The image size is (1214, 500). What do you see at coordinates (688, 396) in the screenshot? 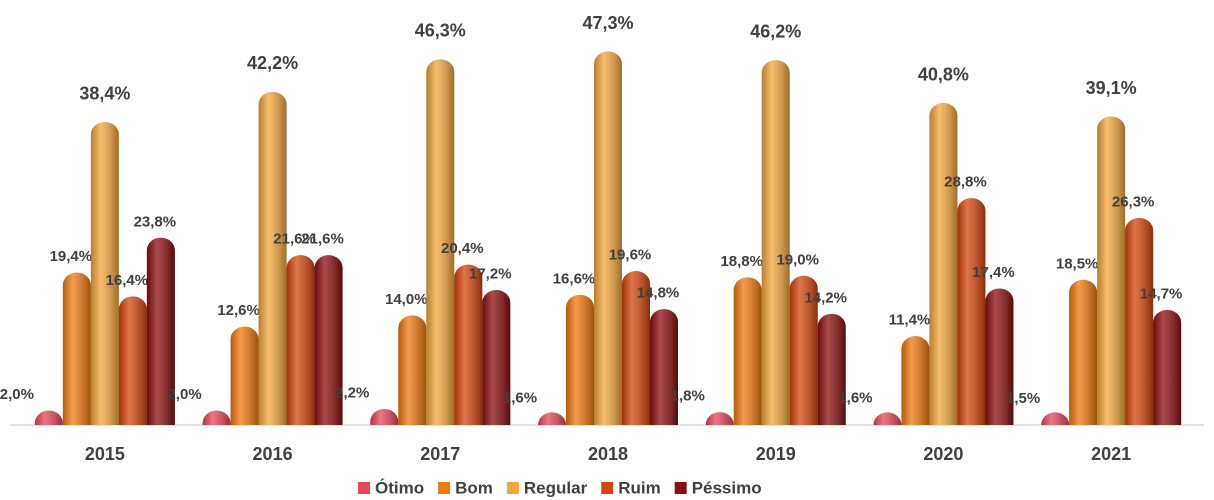
I see `data-label: 1,8%` at bounding box center [688, 396].